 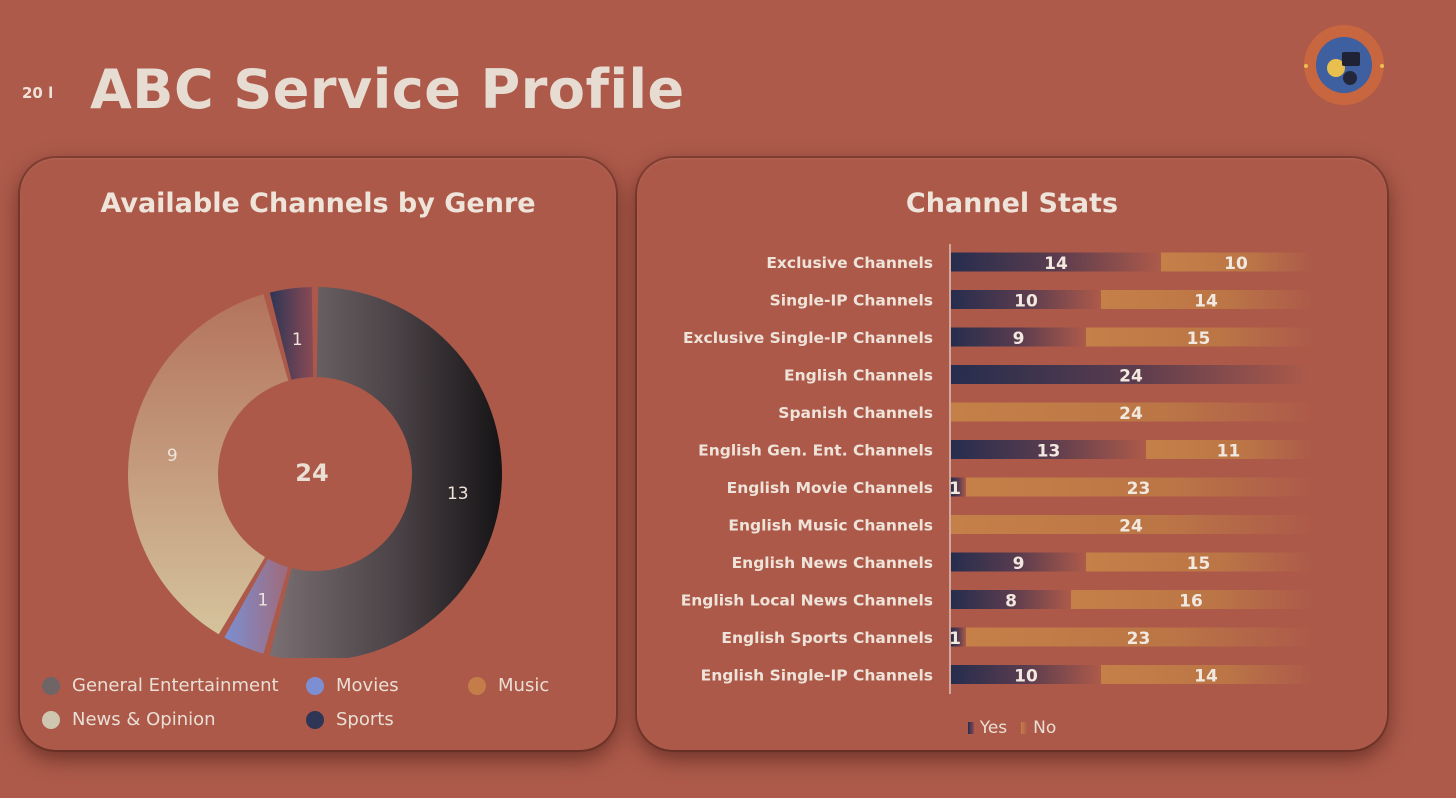 I want to click on donut-slice-sports, so click(x=291, y=333).